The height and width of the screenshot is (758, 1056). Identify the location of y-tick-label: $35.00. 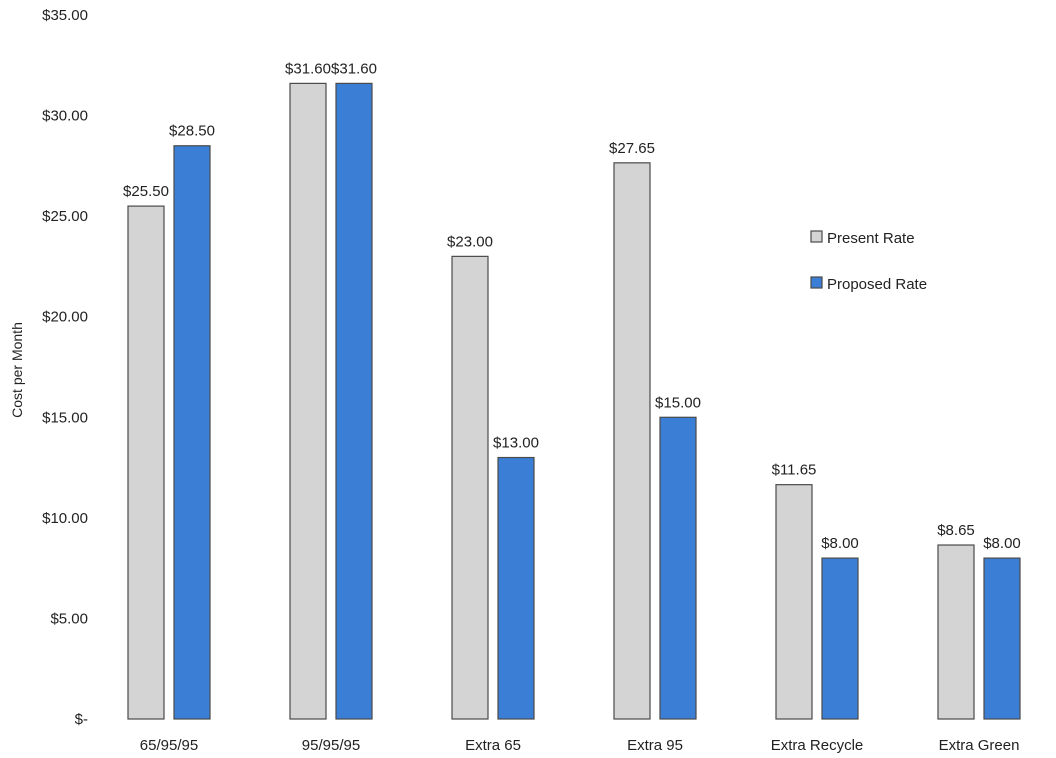
(65, 15).